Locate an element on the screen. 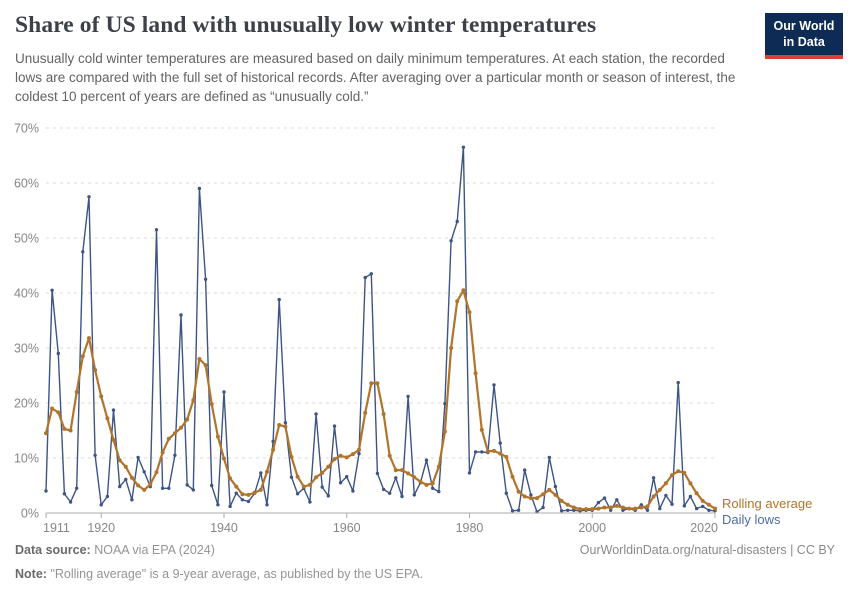 The height and width of the screenshot is (600, 850). logo-line1: Our World is located at coordinates (804, 26).